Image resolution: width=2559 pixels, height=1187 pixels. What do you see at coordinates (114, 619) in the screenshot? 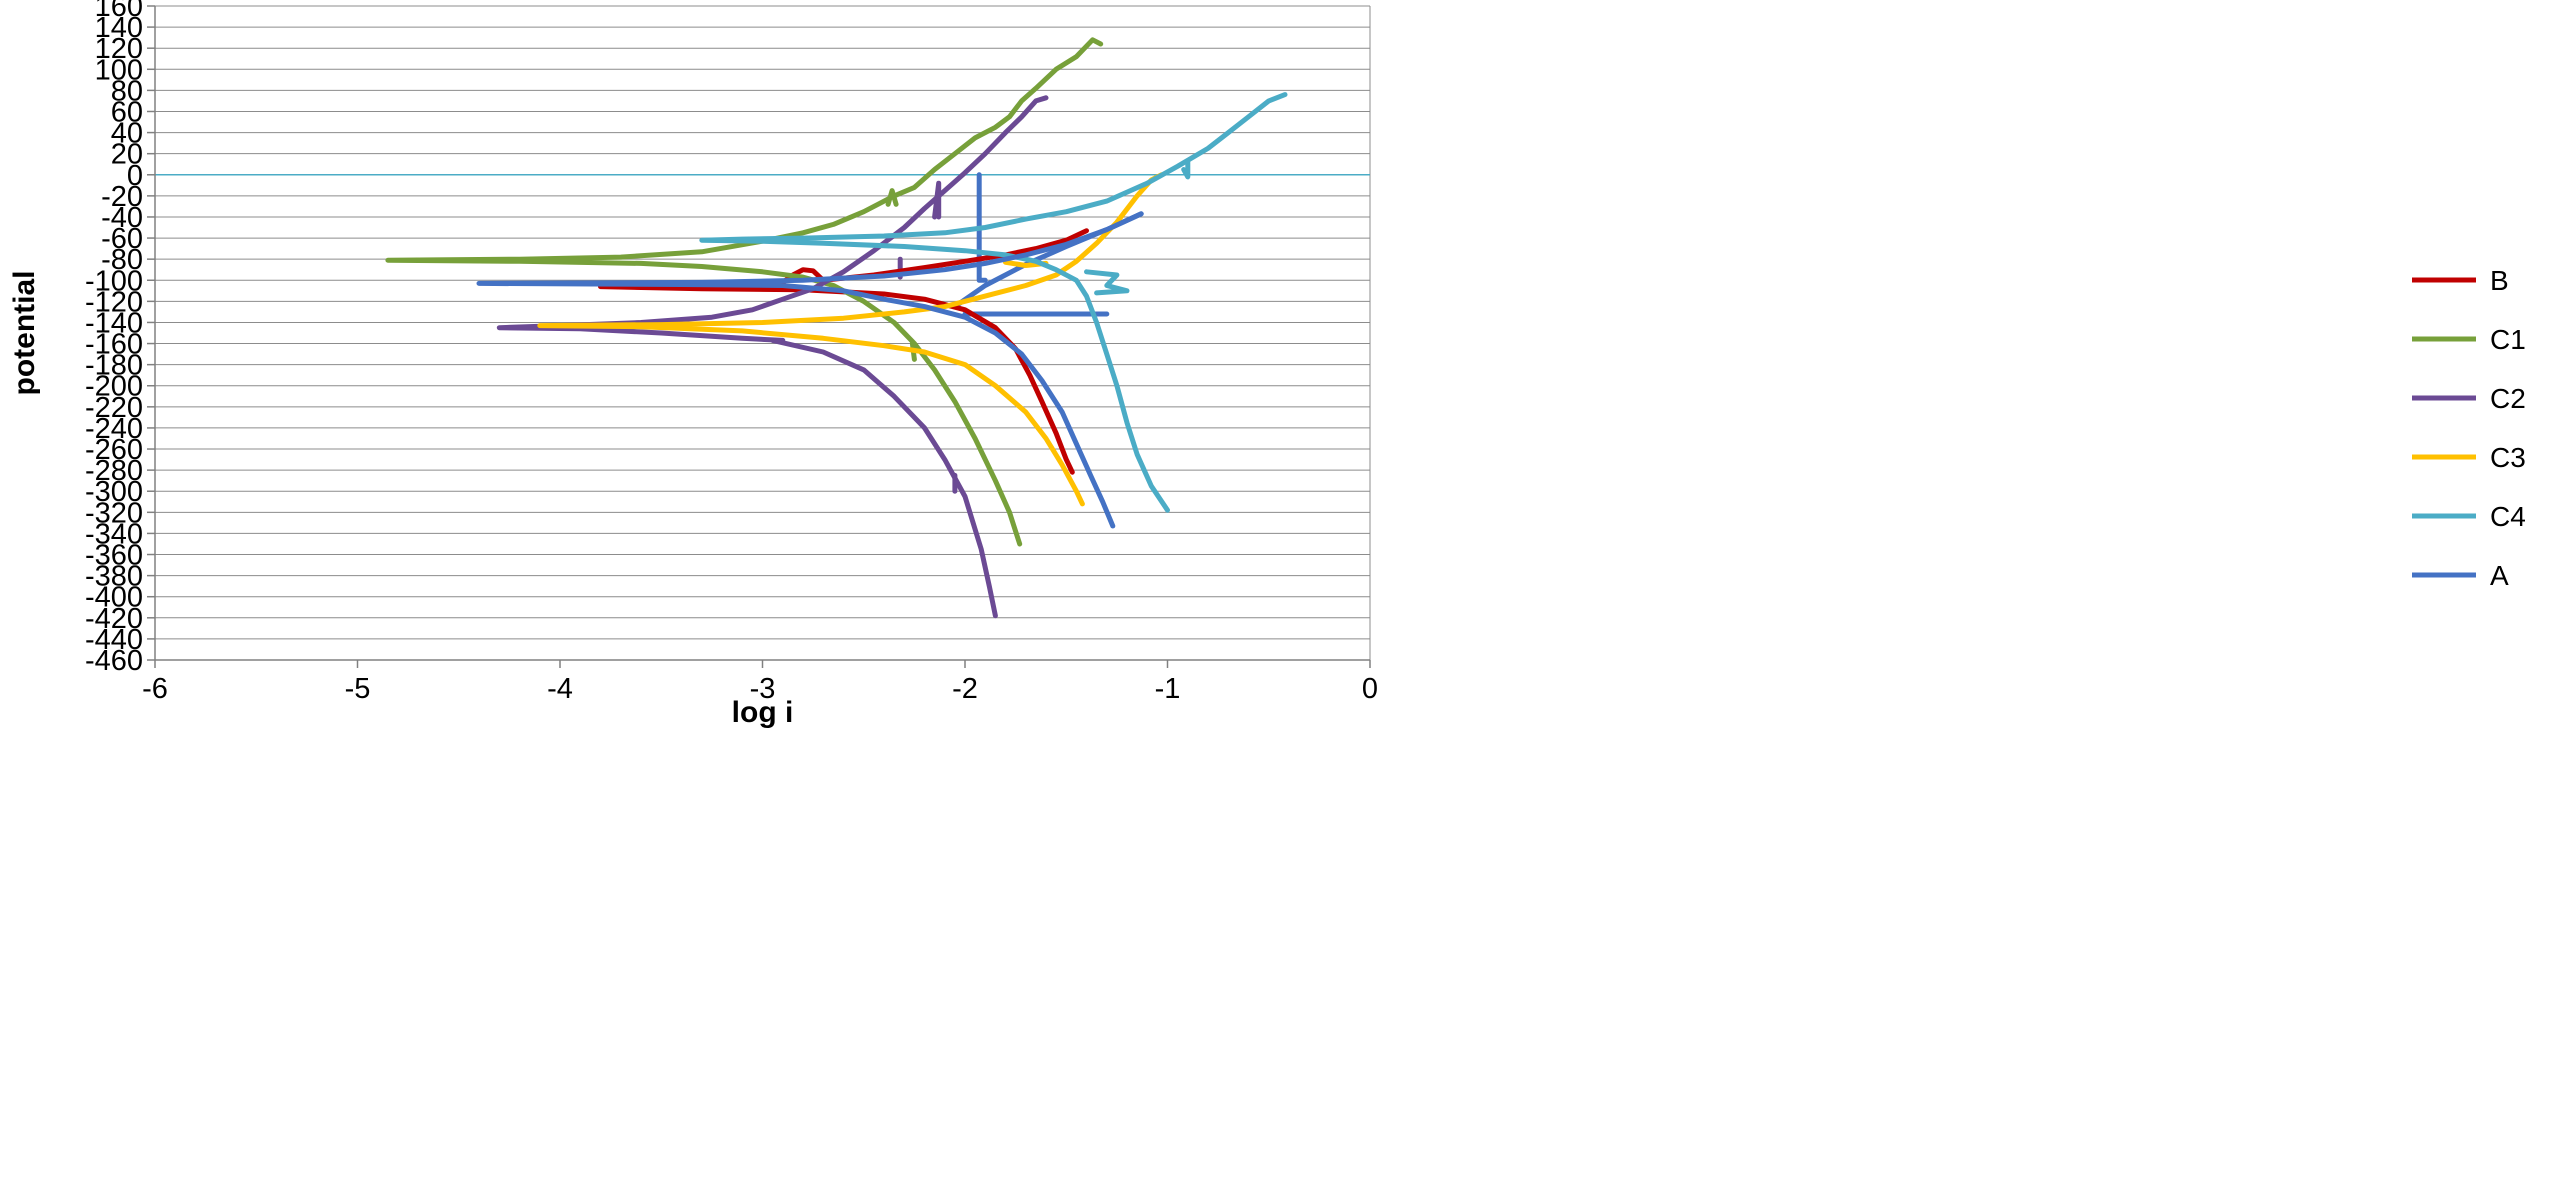
I see `y-tick-label: -420` at bounding box center [114, 619].